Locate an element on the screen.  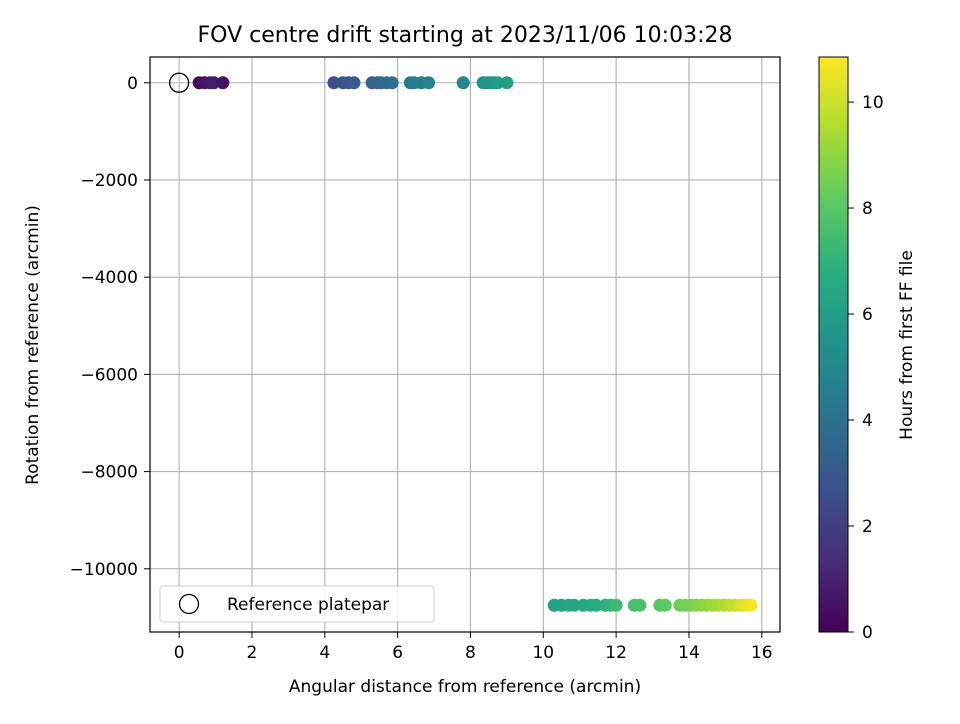
x-tick-label: 8 is located at coordinates (470, 653).